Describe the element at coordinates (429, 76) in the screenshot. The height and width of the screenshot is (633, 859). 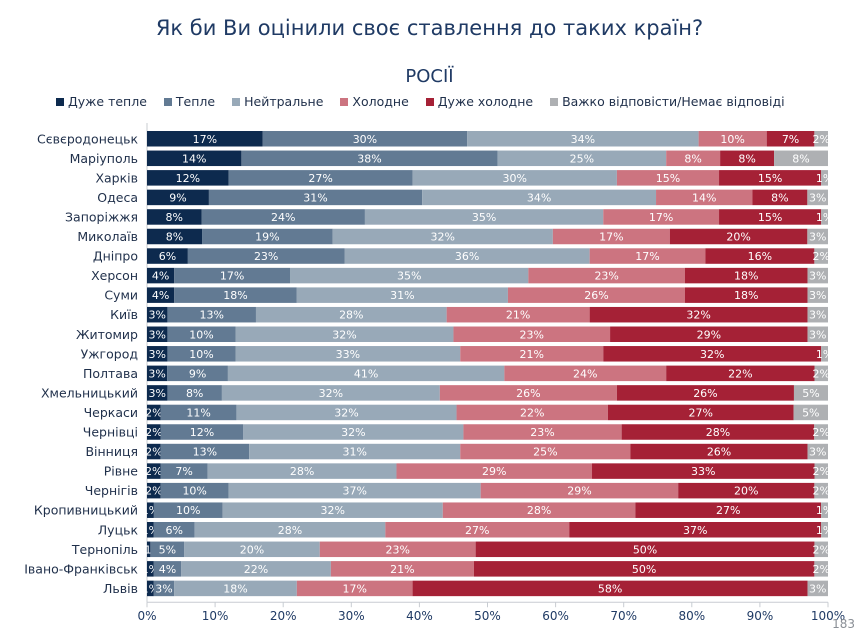
I see `chart-title: РОСІЇ` at that location.